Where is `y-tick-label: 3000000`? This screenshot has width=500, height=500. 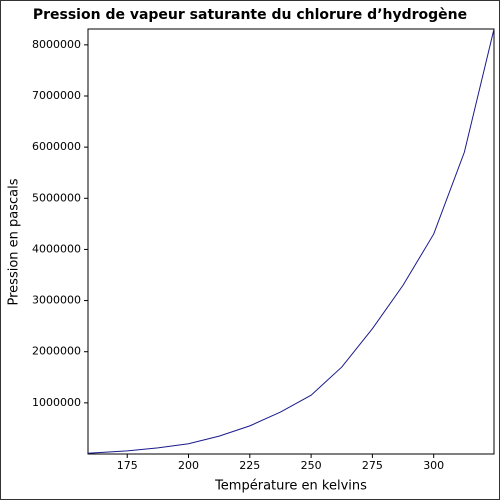 y-tick-label: 3000000 is located at coordinates (56, 300).